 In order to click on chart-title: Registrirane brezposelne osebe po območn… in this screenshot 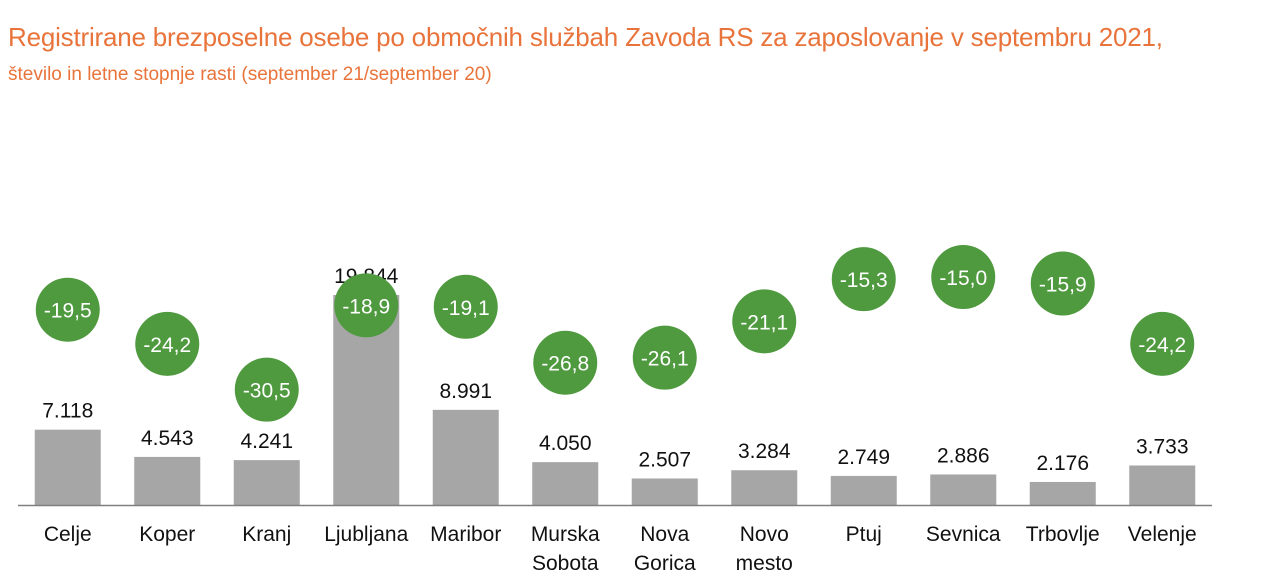, I will do `click(585, 37)`.